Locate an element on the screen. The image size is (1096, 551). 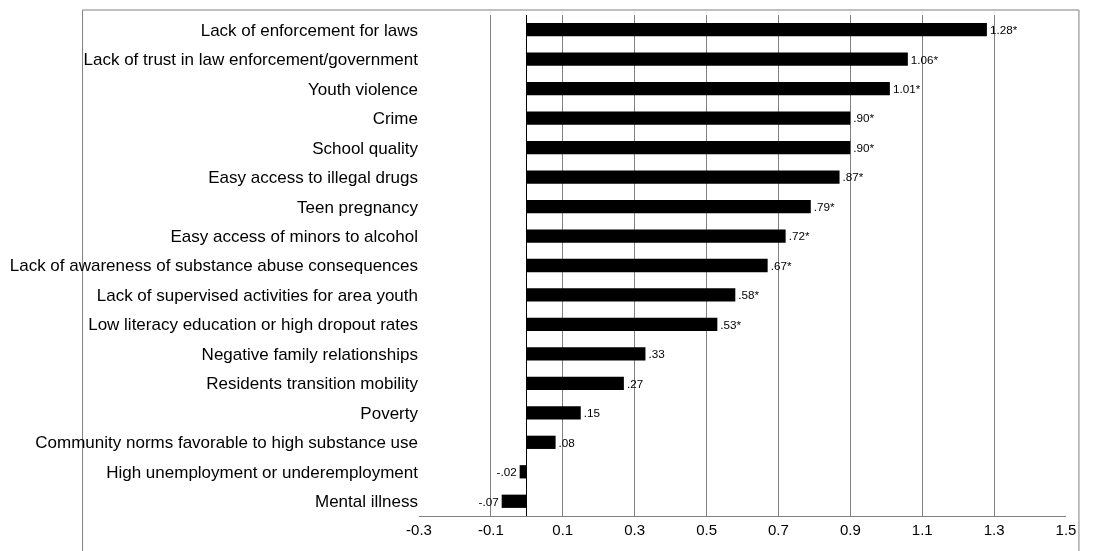
y-tick-label: Lack of enforcement for laws is located at coordinates (309, 30).